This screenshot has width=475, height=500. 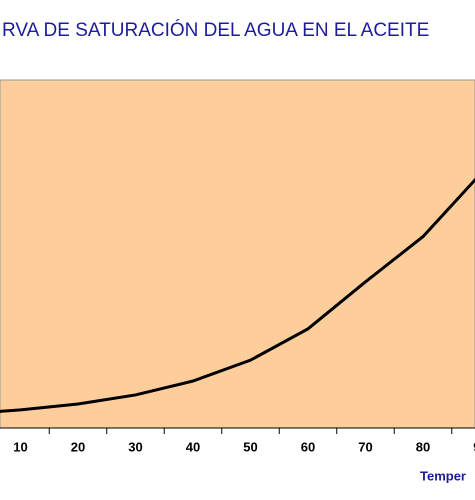 What do you see at coordinates (423, 446) in the screenshot?
I see `x-tick-label: 80` at bounding box center [423, 446].